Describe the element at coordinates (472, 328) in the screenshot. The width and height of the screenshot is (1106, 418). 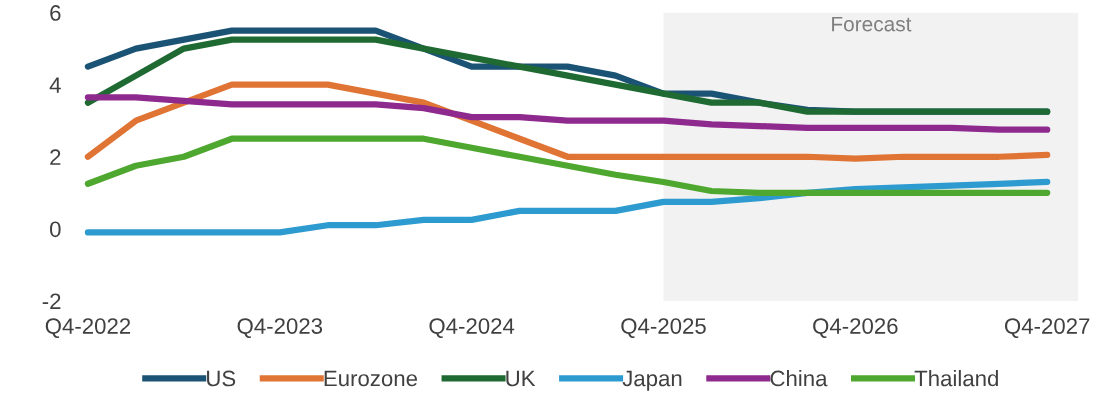
I see `x-tick-label: Q4-2024` at that location.